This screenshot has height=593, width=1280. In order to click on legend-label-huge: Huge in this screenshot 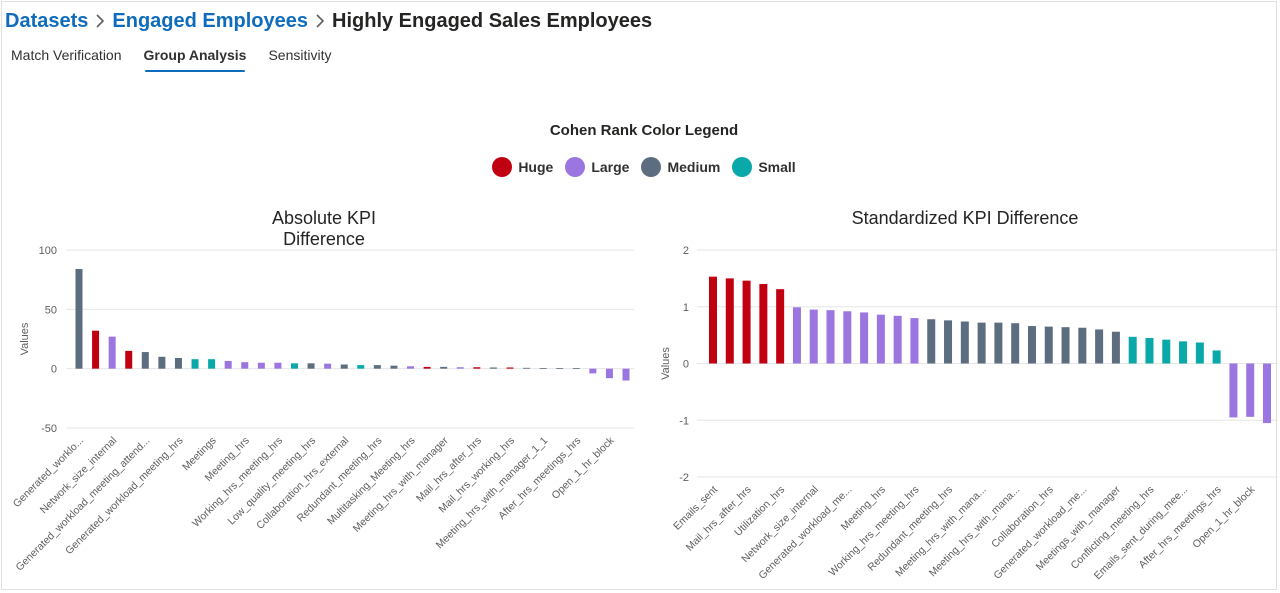, I will do `click(536, 167)`.